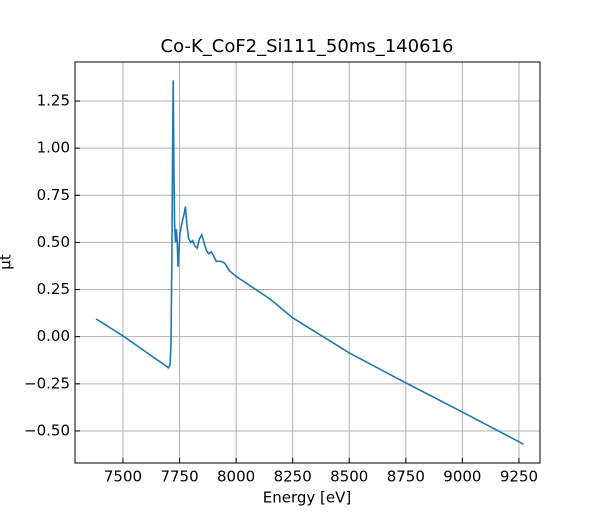 This screenshot has height=520, width=600. What do you see at coordinates (307, 498) in the screenshot?
I see `x-axis-label: Energy [eV]` at bounding box center [307, 498].